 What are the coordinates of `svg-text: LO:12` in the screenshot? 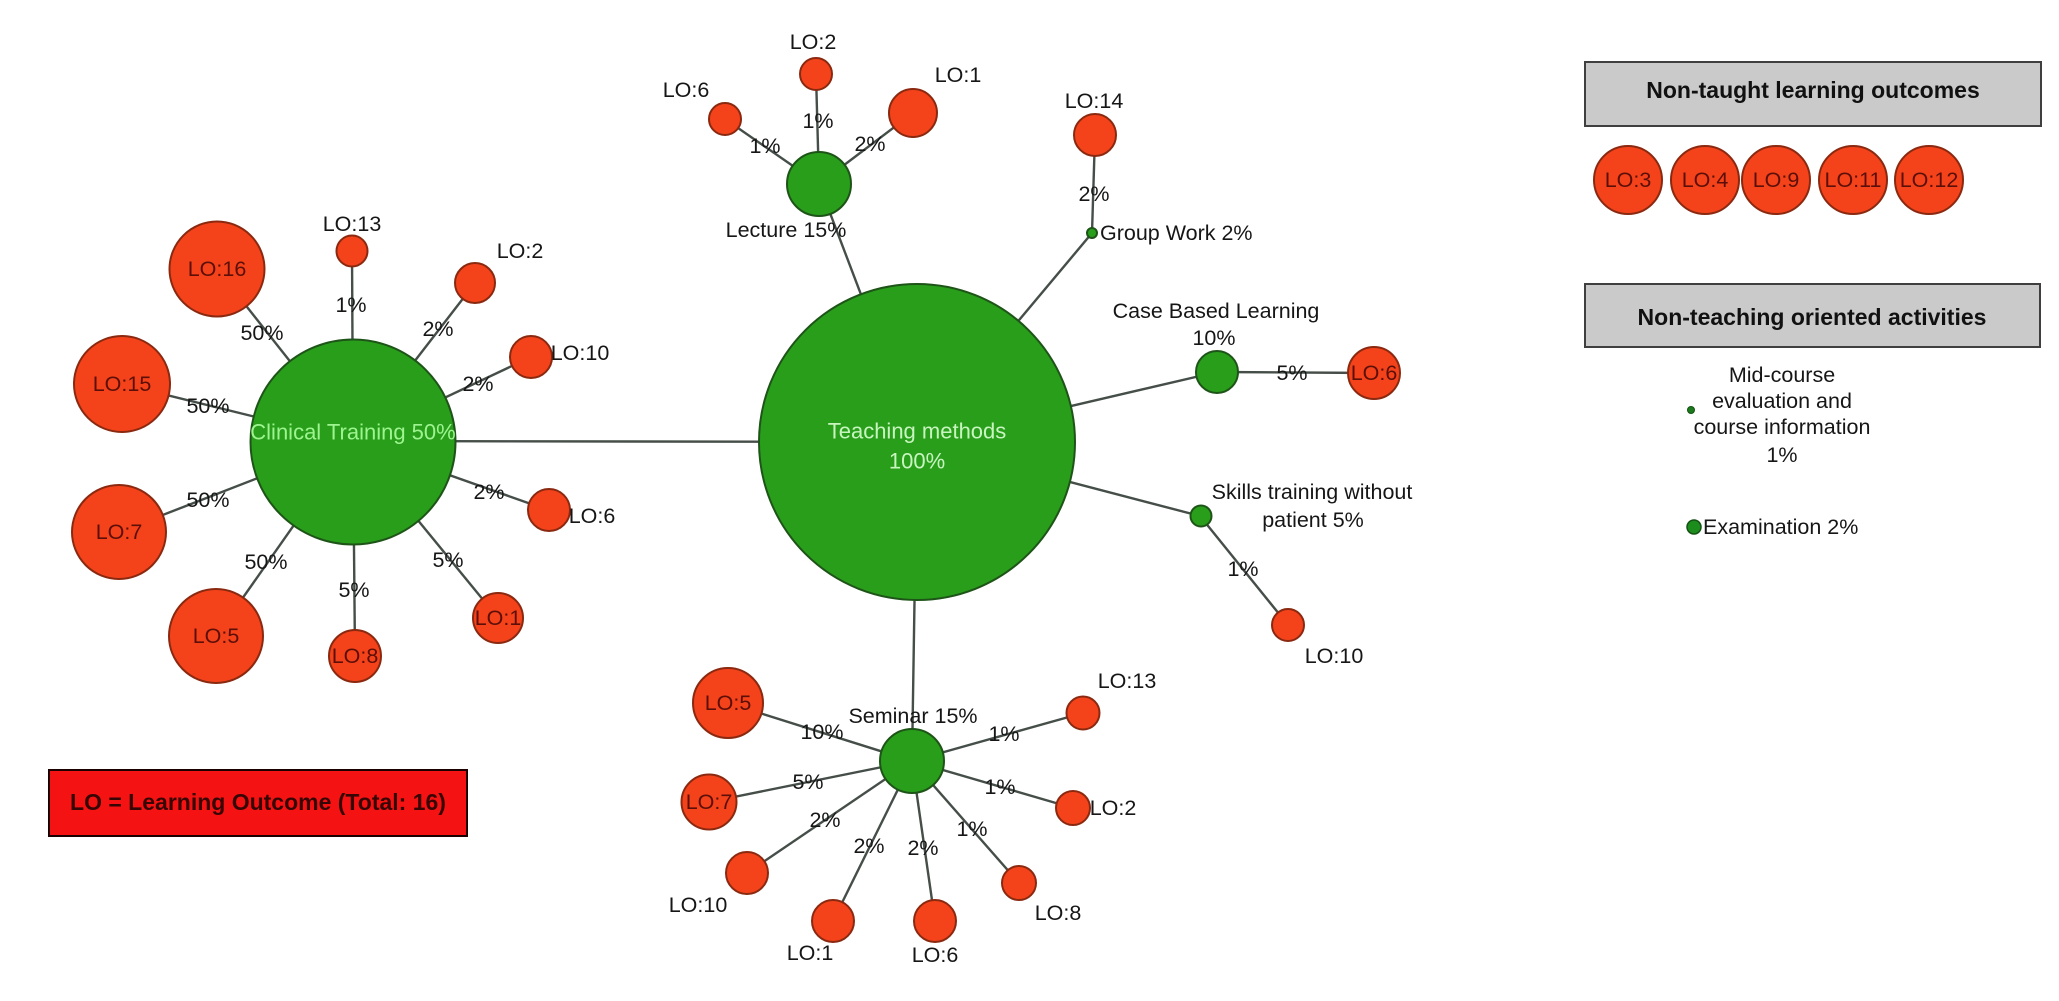 It's located at (1929, 180).